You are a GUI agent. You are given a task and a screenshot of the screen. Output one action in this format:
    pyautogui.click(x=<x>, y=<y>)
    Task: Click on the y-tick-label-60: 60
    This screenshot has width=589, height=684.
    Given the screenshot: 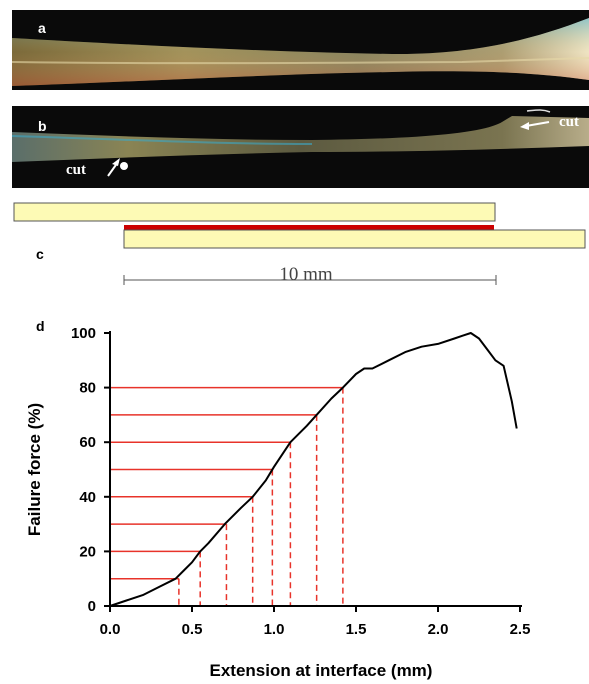 What is the action you would take?
    pyautogui.click(x=87, y=442)
    